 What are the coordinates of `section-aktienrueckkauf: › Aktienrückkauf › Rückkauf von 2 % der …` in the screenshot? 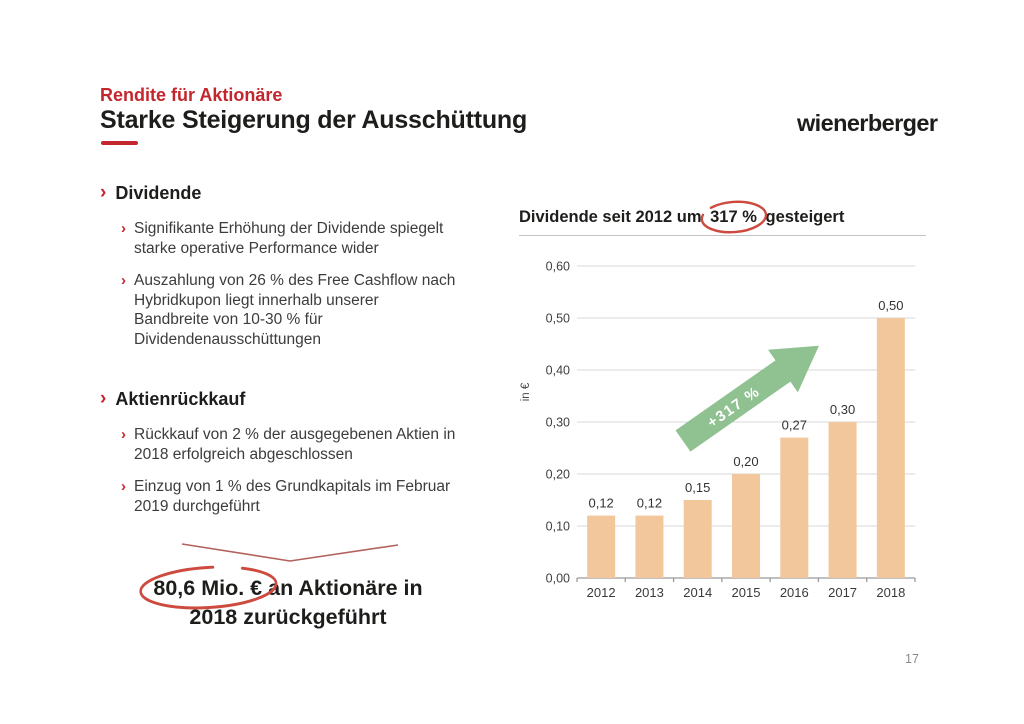 It's located at (306, 452).